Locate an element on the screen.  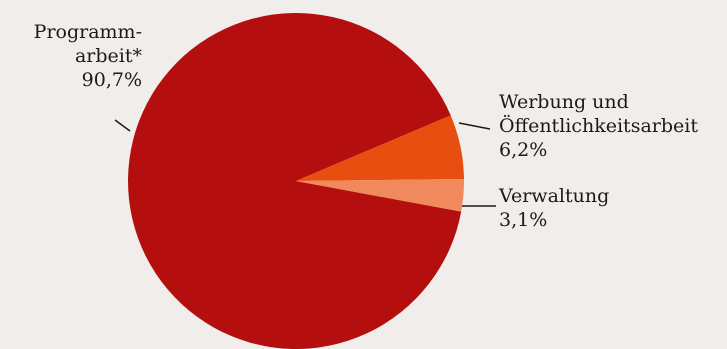
value-programmarbeit: 90,7% is located at coordinates (111, 80).